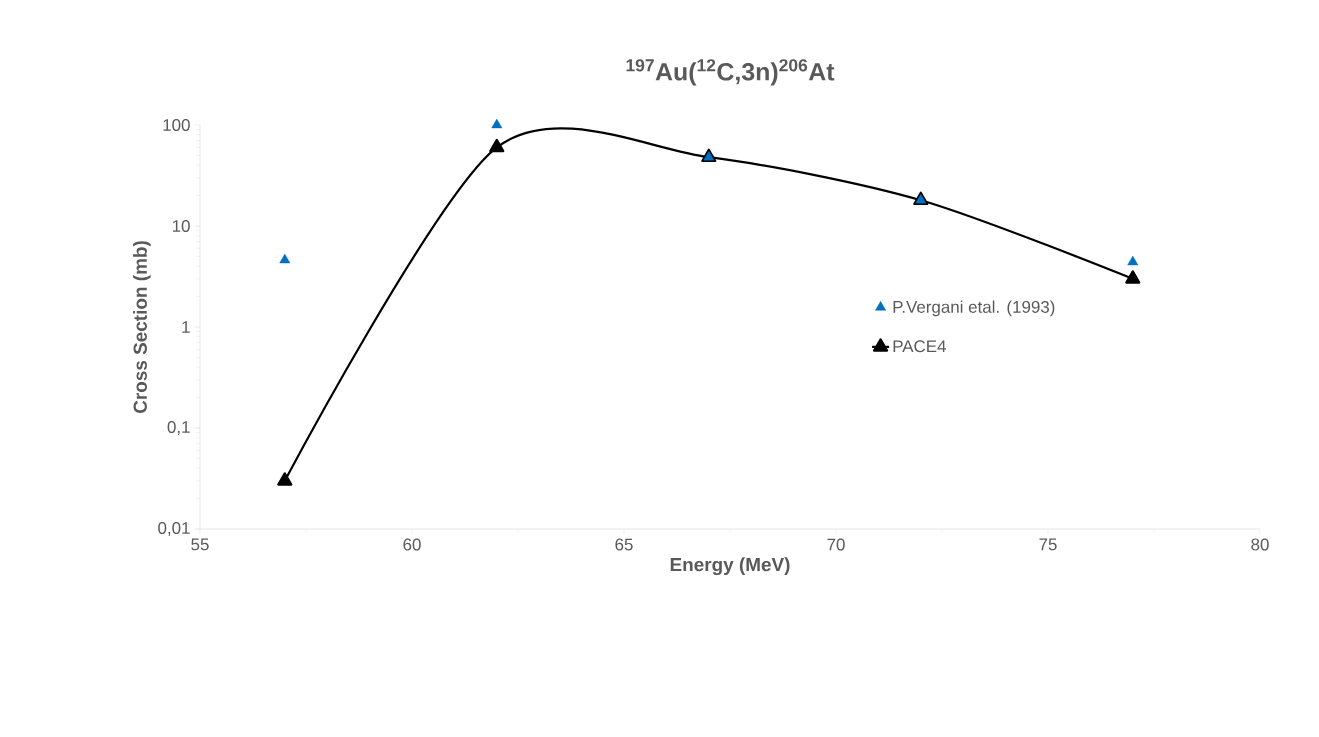 The image size is (1319, 737). I want to click on x-axis-title: Energy (MeV), so click(730, 566).